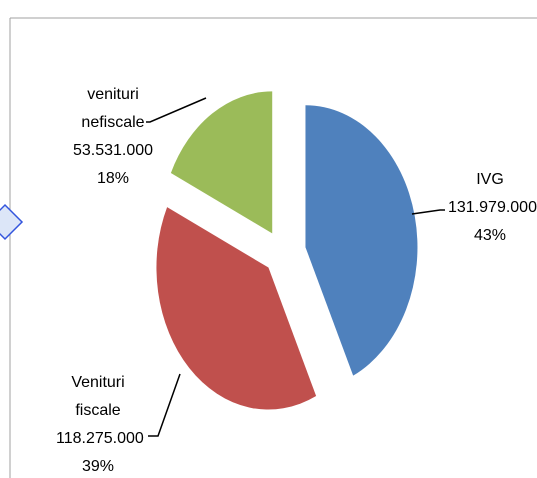 Image resolution: width=537 pixels, height=478 pixels. I want to click on category-label: IVG, so click(490, 179).